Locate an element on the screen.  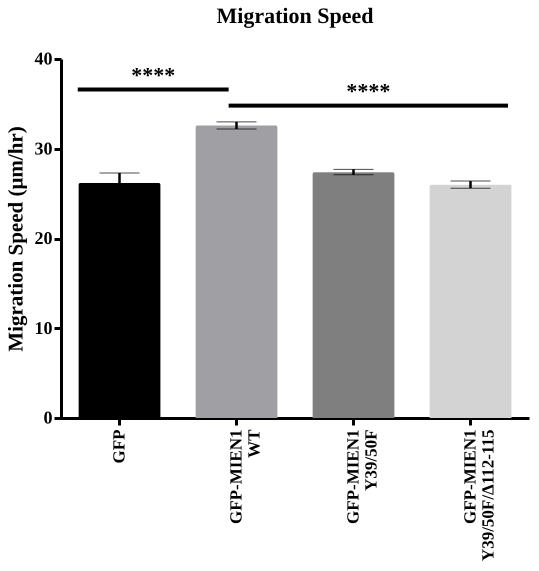
x-tick-label: GFP is located at coordinates (119, 447).